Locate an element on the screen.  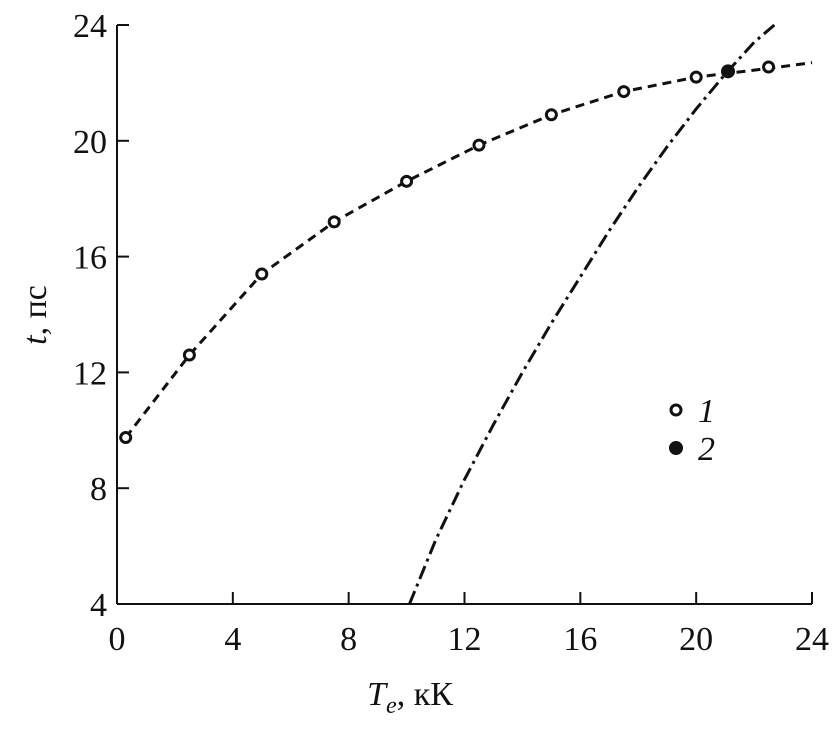
x-axis-label: Te, кК is located at coordinates (410, 697).